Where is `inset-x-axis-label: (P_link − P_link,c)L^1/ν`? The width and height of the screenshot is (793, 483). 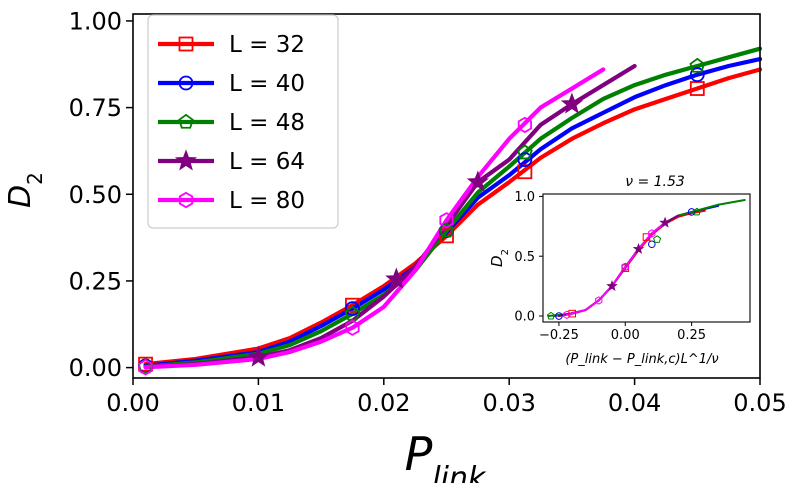
inset-x-axis-label: (P_link − P_link,c)L^1/ν is located at coordinates (641, 359).